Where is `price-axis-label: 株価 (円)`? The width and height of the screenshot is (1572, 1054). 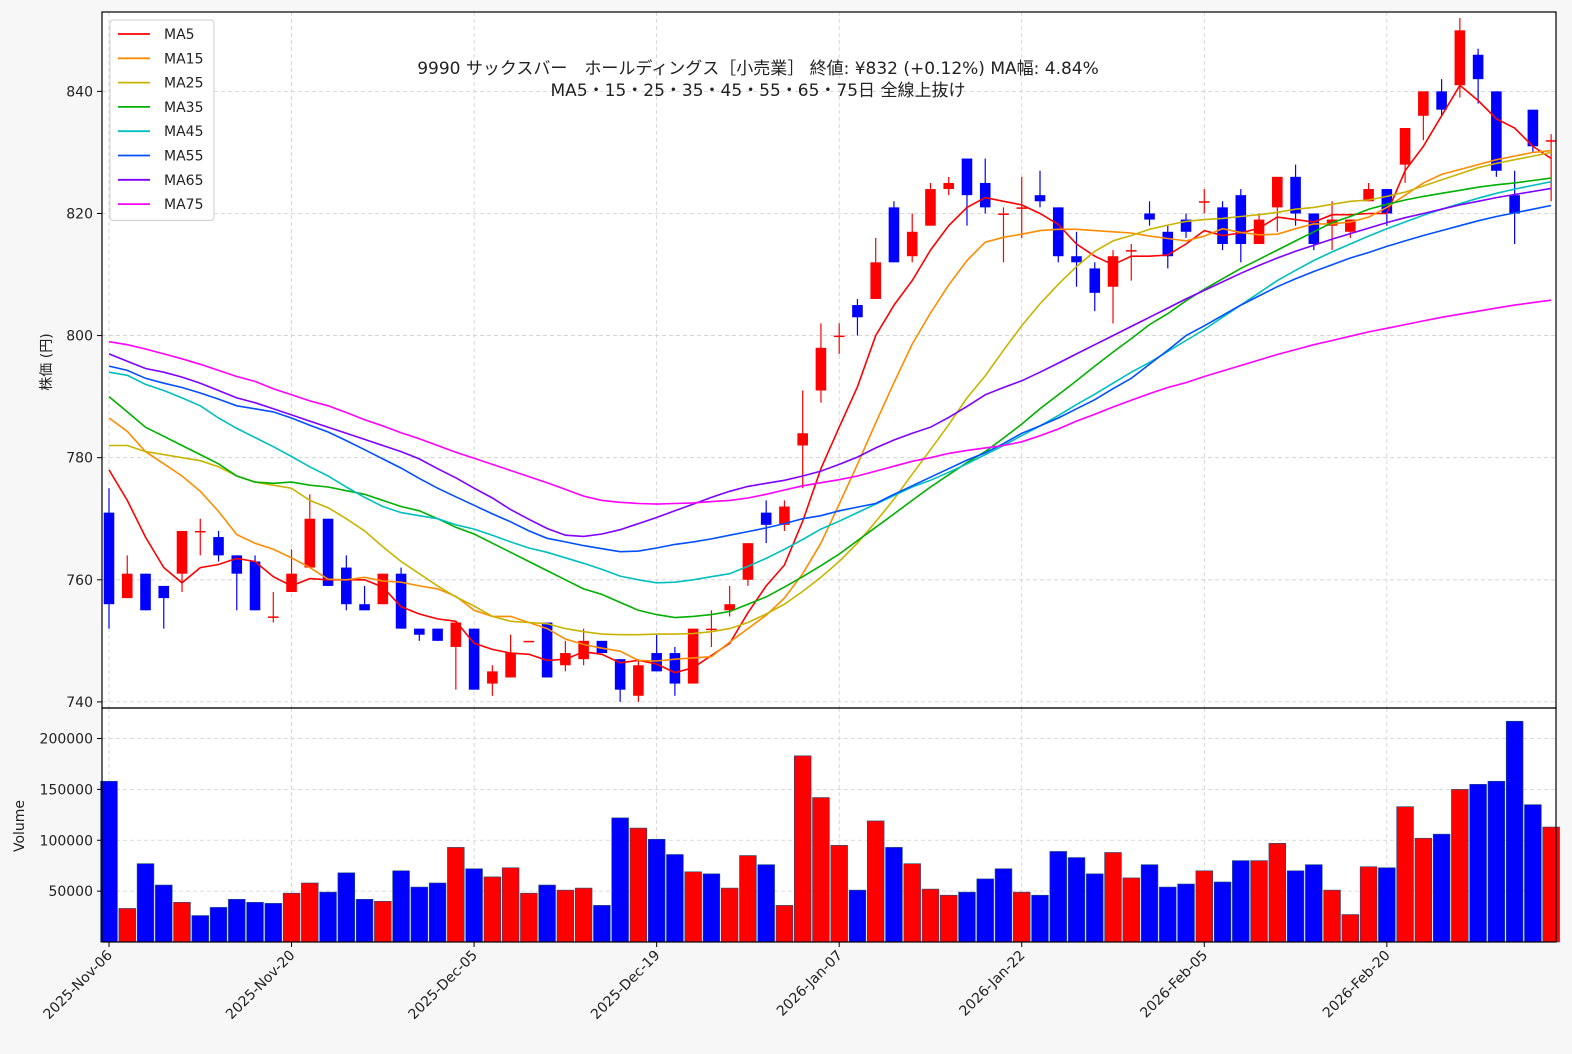 price-axis-label: 株価 (円) is located at coordinates (47, 361).